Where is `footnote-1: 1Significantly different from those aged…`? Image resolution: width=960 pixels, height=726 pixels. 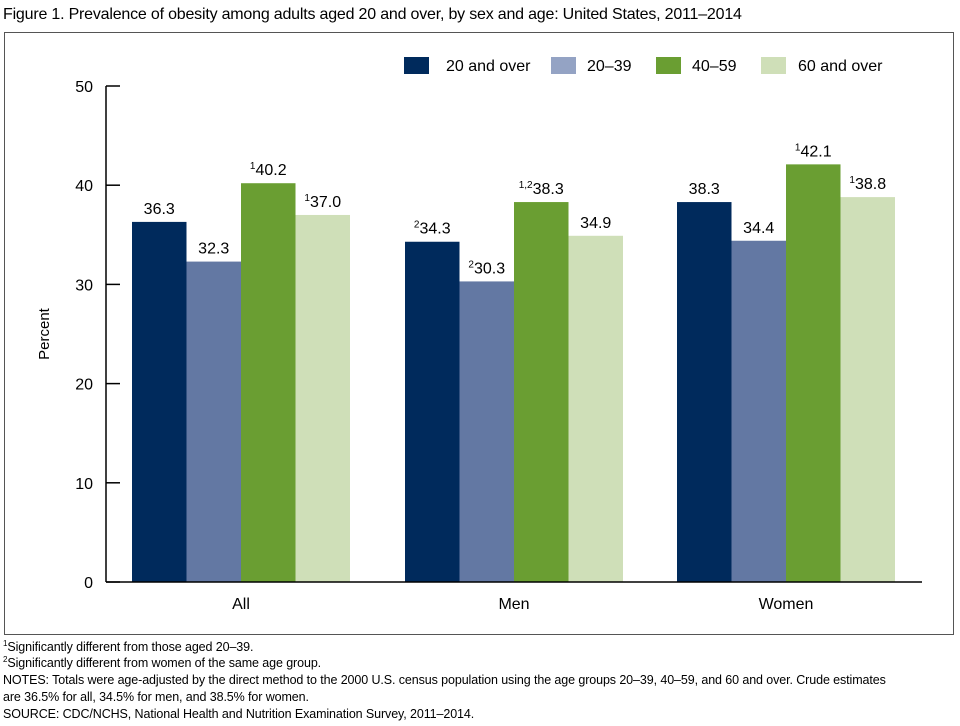
footnote-1: 1Significantly different from those aged… is located at coordinates (128, 646).